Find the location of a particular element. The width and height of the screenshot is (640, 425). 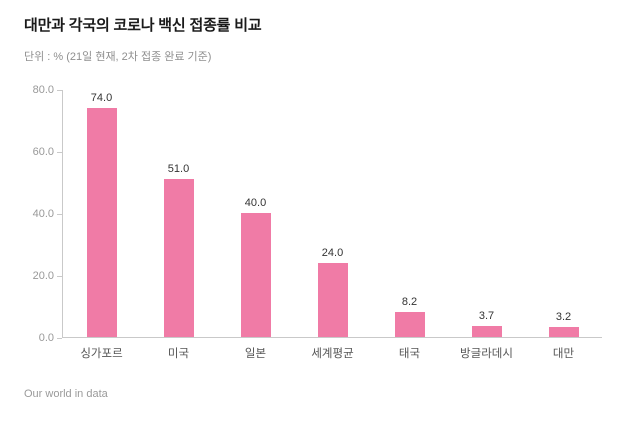

bar-group: 3.2 대만 is located at coordinates (563, 225).